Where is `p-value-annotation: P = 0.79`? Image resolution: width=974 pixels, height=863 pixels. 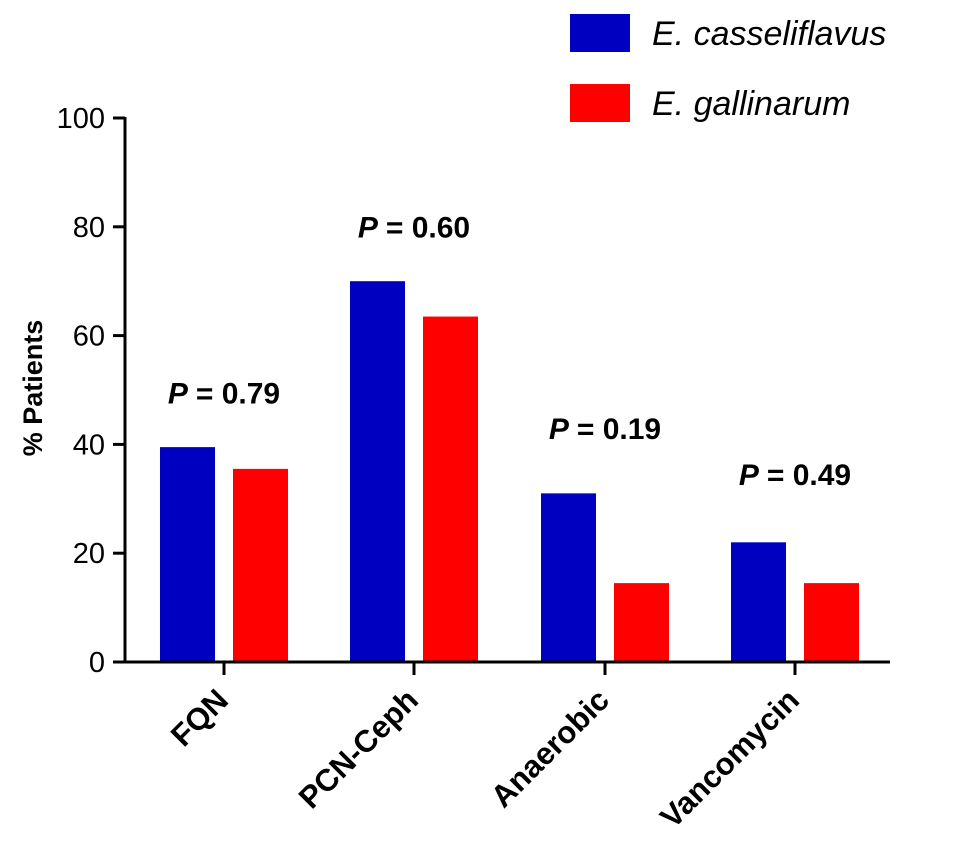
p-value-annotation: P = 0.79 is located at coordinates (224, 394).